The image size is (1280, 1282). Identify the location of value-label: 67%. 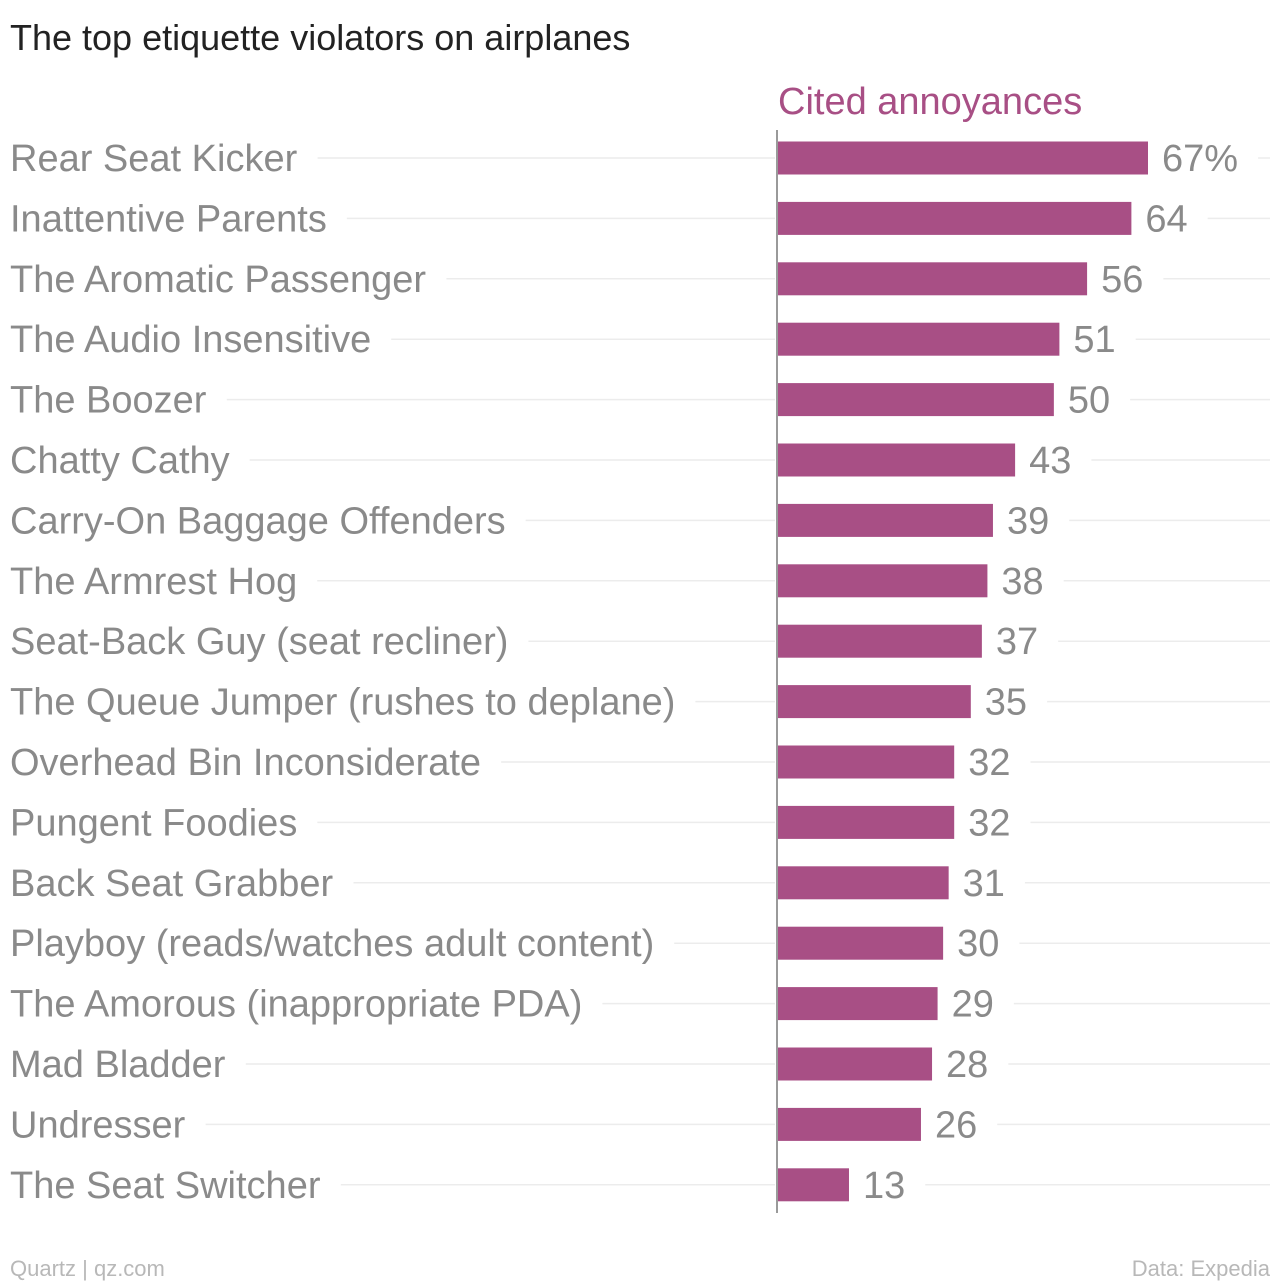
(1200, 159).